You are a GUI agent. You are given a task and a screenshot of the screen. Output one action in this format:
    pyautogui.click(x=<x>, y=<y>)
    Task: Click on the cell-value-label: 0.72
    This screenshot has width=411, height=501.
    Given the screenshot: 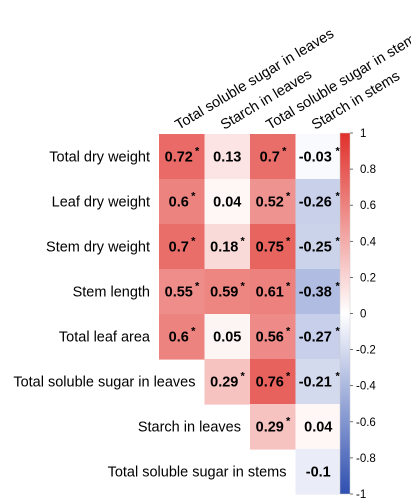 What is the action you would take?
    pyautogui.click(x=179, y=158)
    